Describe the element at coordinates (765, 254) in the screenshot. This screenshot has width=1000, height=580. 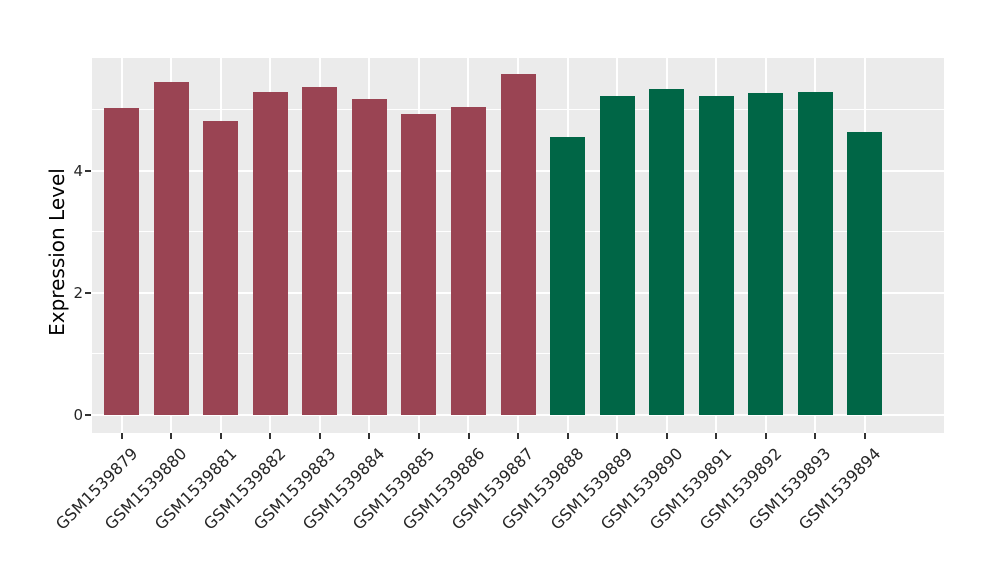
I see `bar-GSM1539892` at that location.